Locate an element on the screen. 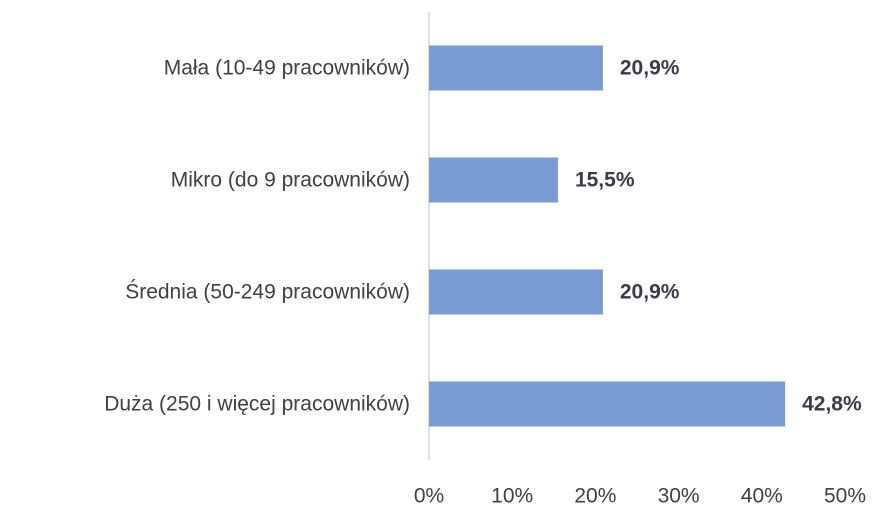 This screenshot has width=876, height=506. y-tick-label: Duża (250 i więcej pracowników) is located at coordinates (257, 404).